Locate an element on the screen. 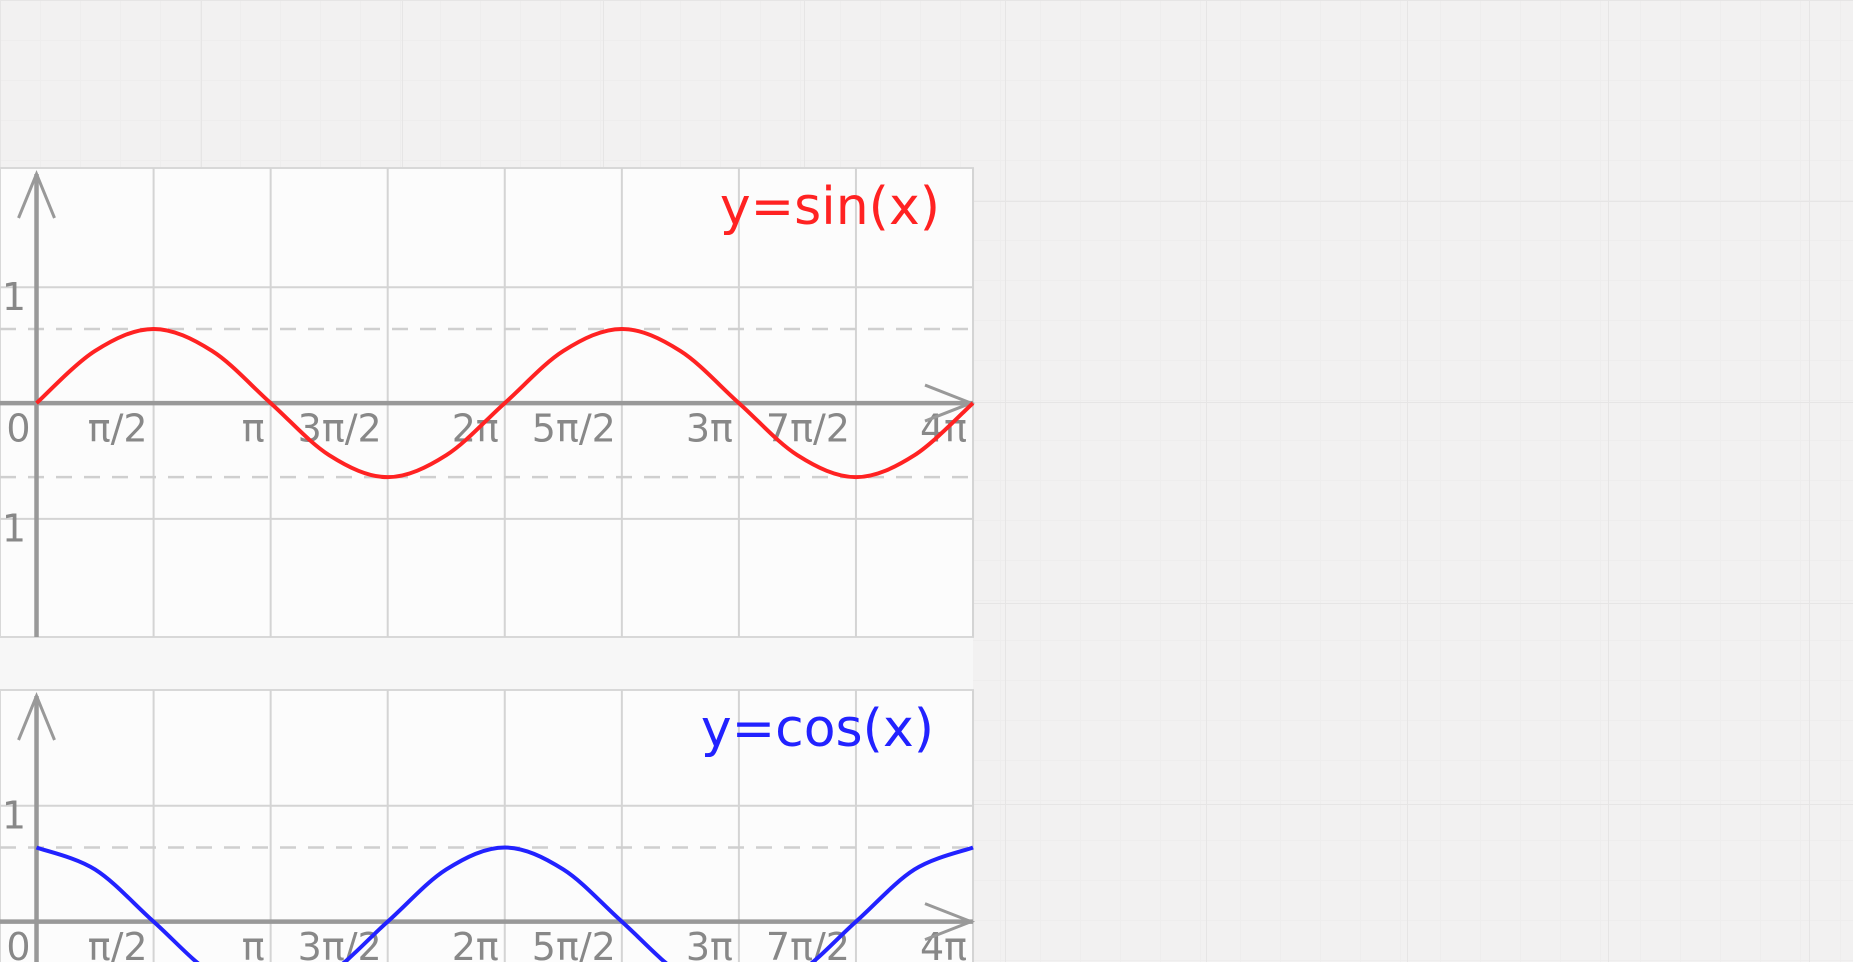  y-tick-label: -1 is located at coordinates (13, 528).